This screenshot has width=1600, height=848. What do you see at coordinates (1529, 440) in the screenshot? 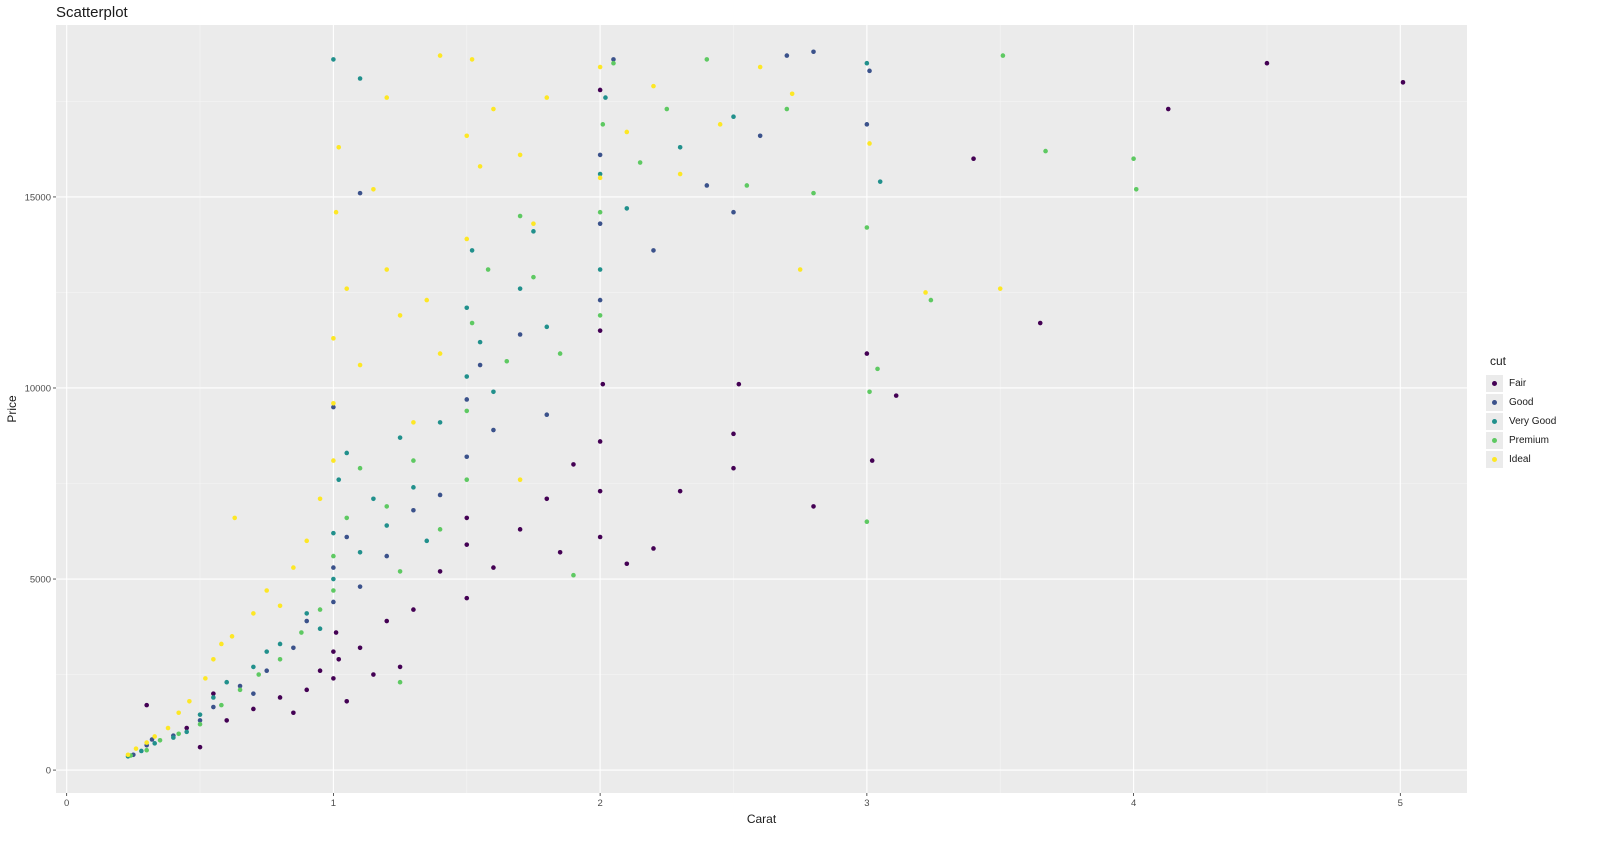
I see `legend-label: Premium` at bounding box center [1529, 440].